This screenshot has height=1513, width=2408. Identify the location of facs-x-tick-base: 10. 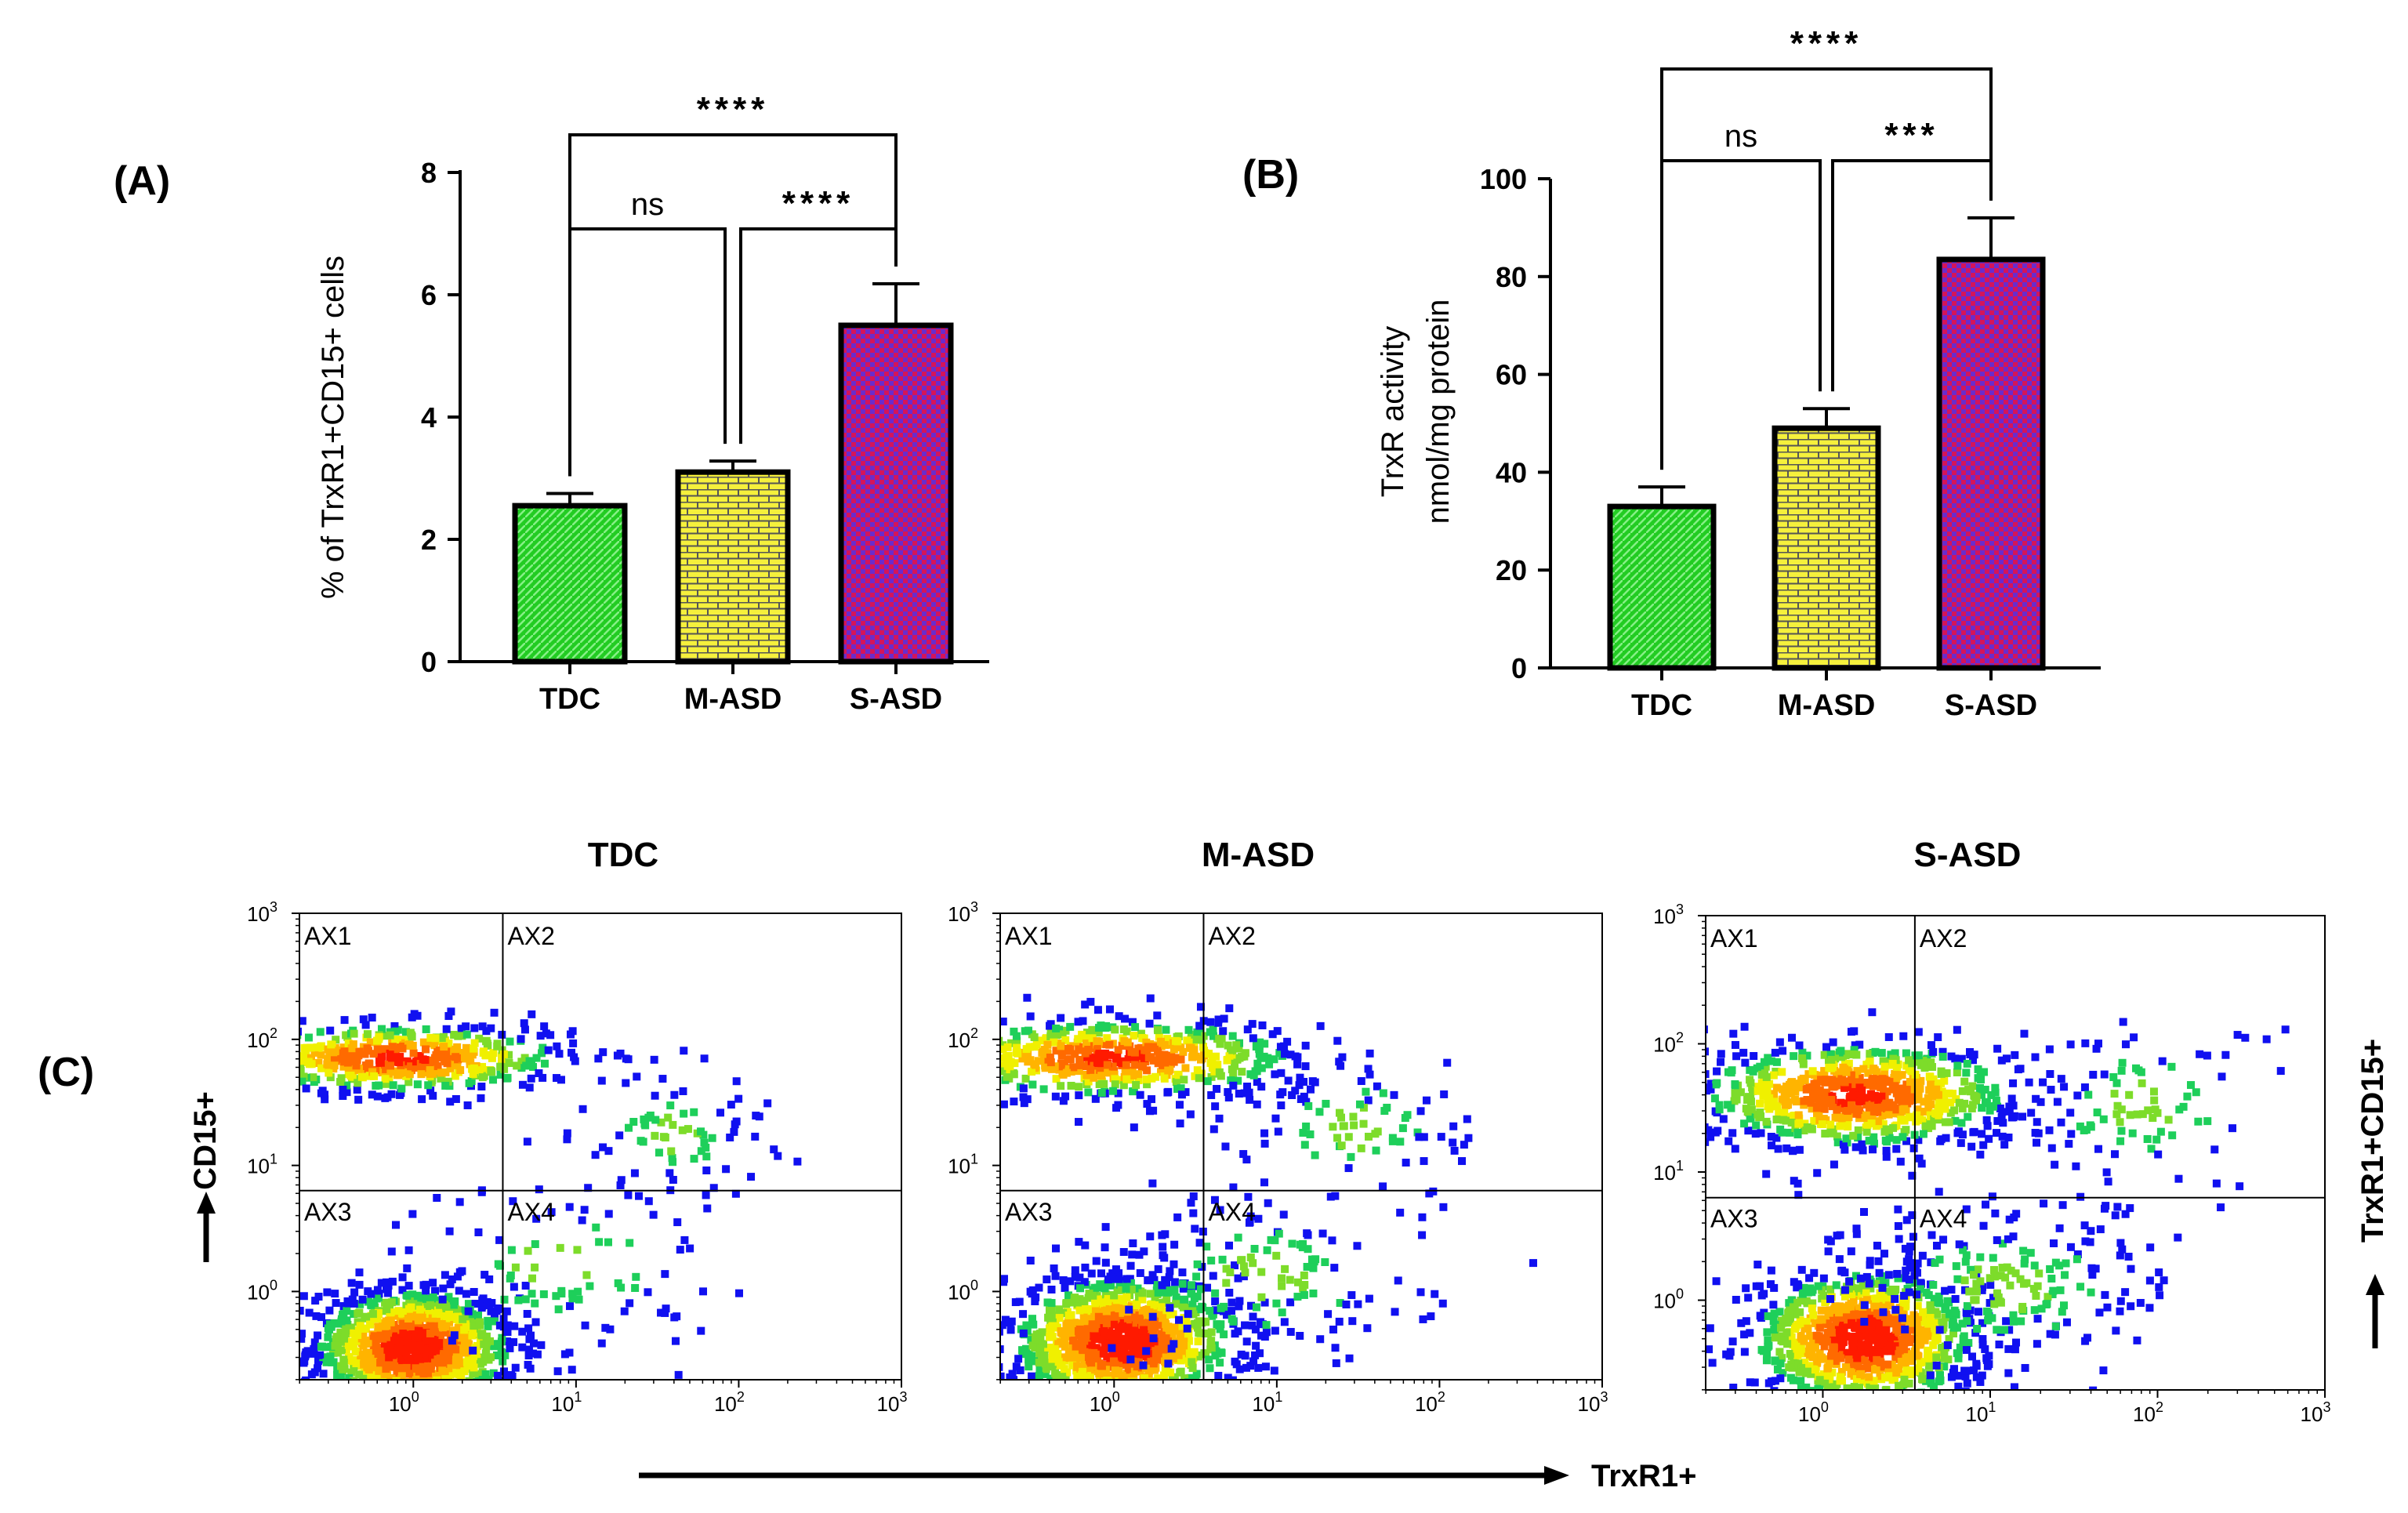
(1589, 1404).